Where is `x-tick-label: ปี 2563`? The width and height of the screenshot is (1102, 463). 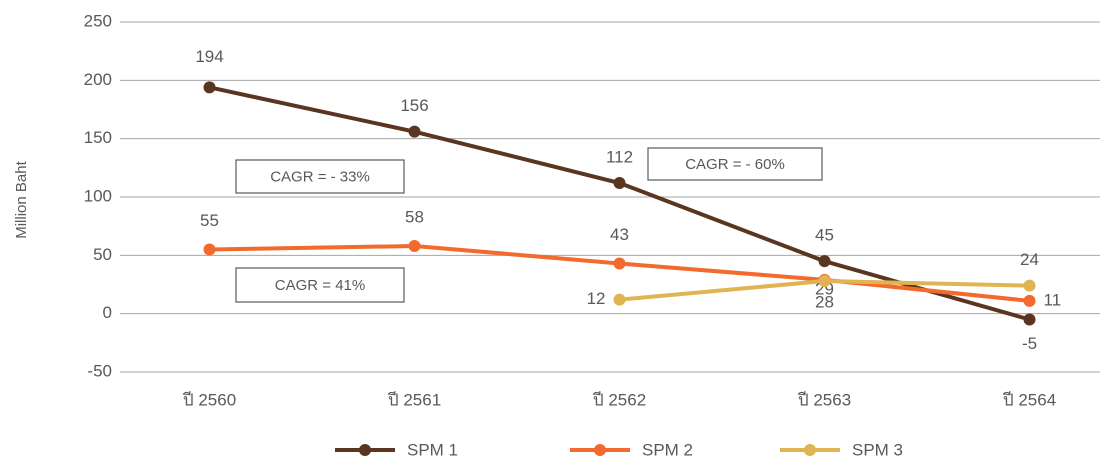
x-tick-label: ปี 2563 is located at coordinates (824, 399).